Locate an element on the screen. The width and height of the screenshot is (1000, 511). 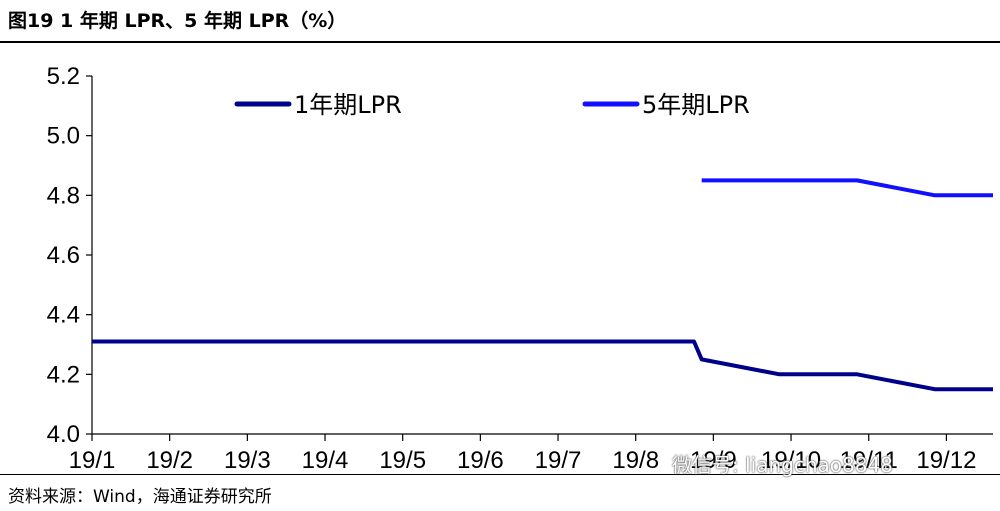
legend-label: 1年期LPR is located at coordinates (348, 105).